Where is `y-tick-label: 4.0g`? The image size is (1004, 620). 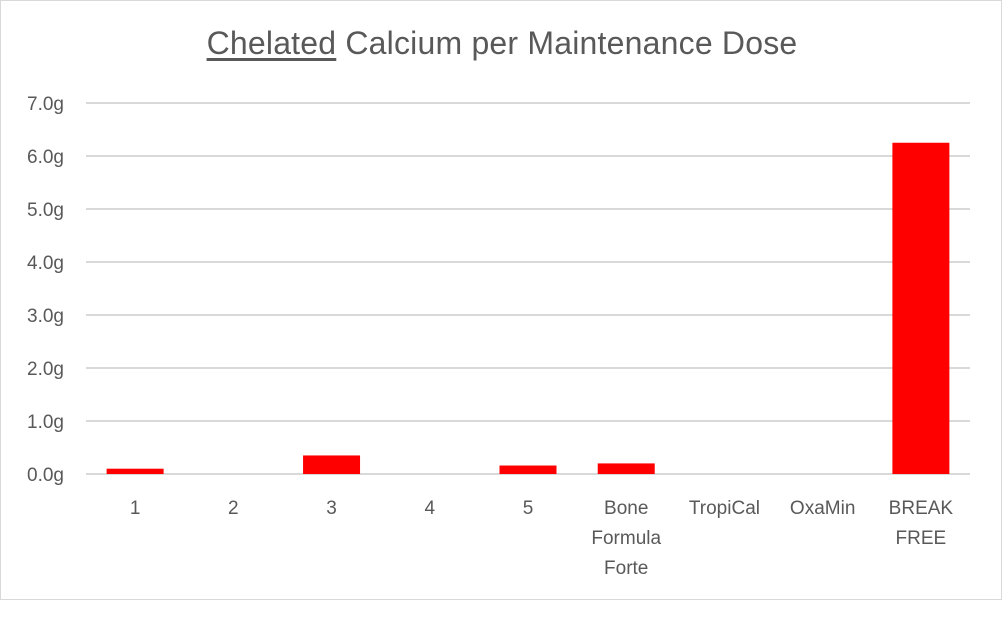
y-tick-label: 4.0g is located at coordinates (45, 263).